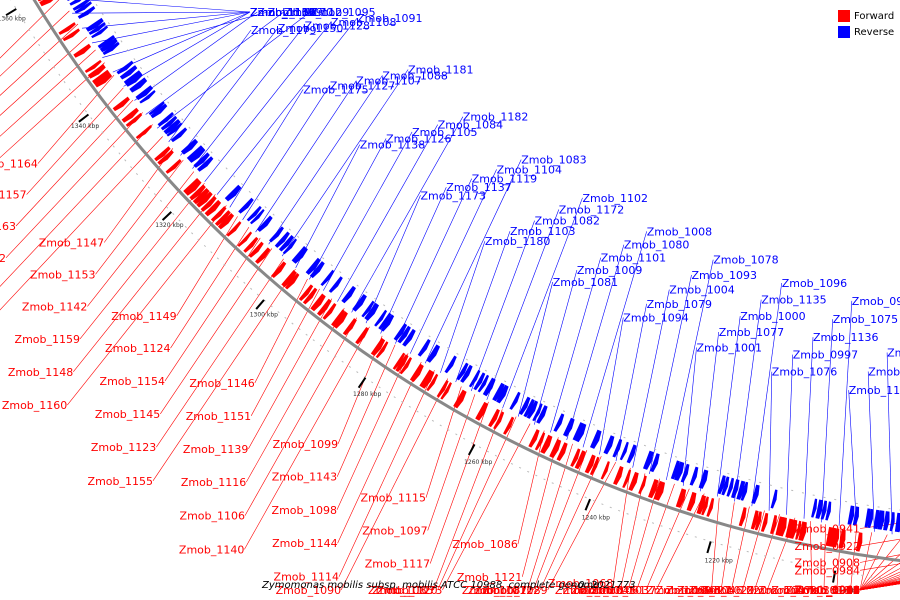 This screenshot has width=900, height=600. I want to click on forward-gene-label: Zmob_1114, so click(306, 577).